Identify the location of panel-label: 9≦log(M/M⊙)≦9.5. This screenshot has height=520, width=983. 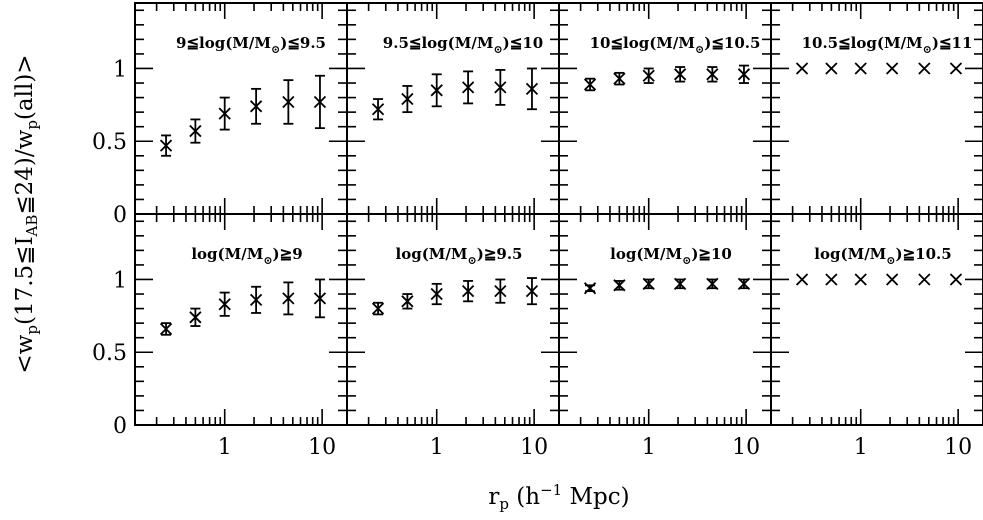
(251, 45).